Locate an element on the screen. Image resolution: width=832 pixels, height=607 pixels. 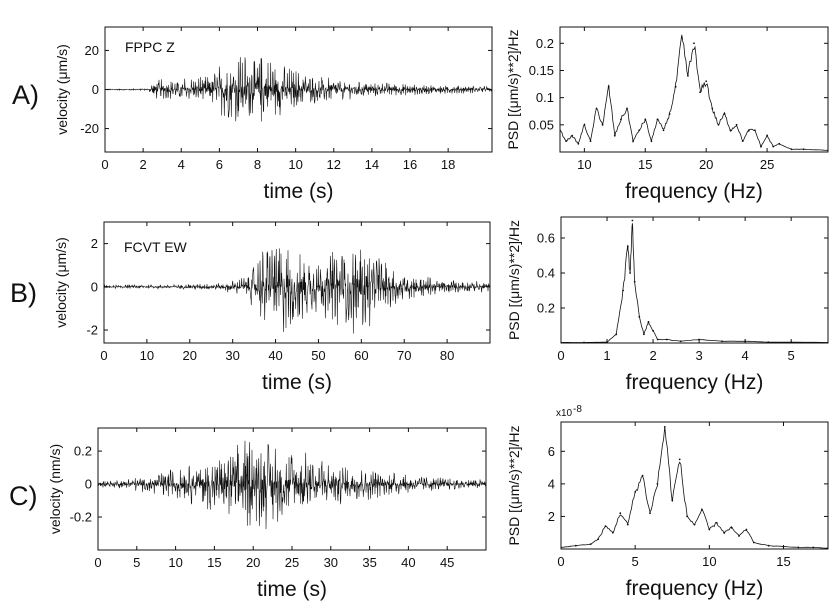
x-tick-label: 80 is located at coordinates (447, 355).